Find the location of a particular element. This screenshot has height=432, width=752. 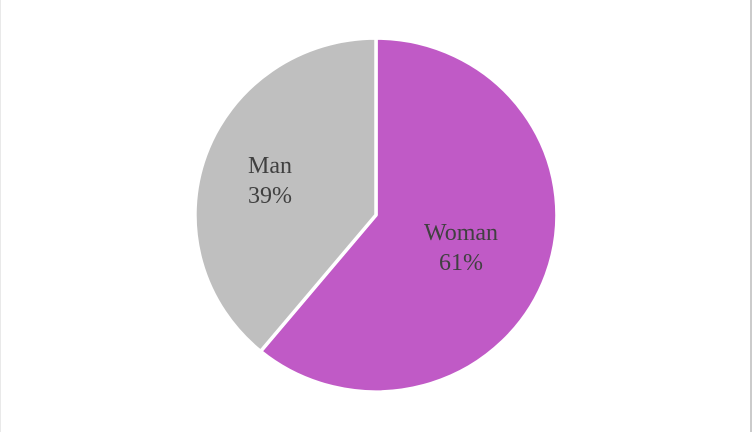

page-left-edge is located at coordinates (0, 216).